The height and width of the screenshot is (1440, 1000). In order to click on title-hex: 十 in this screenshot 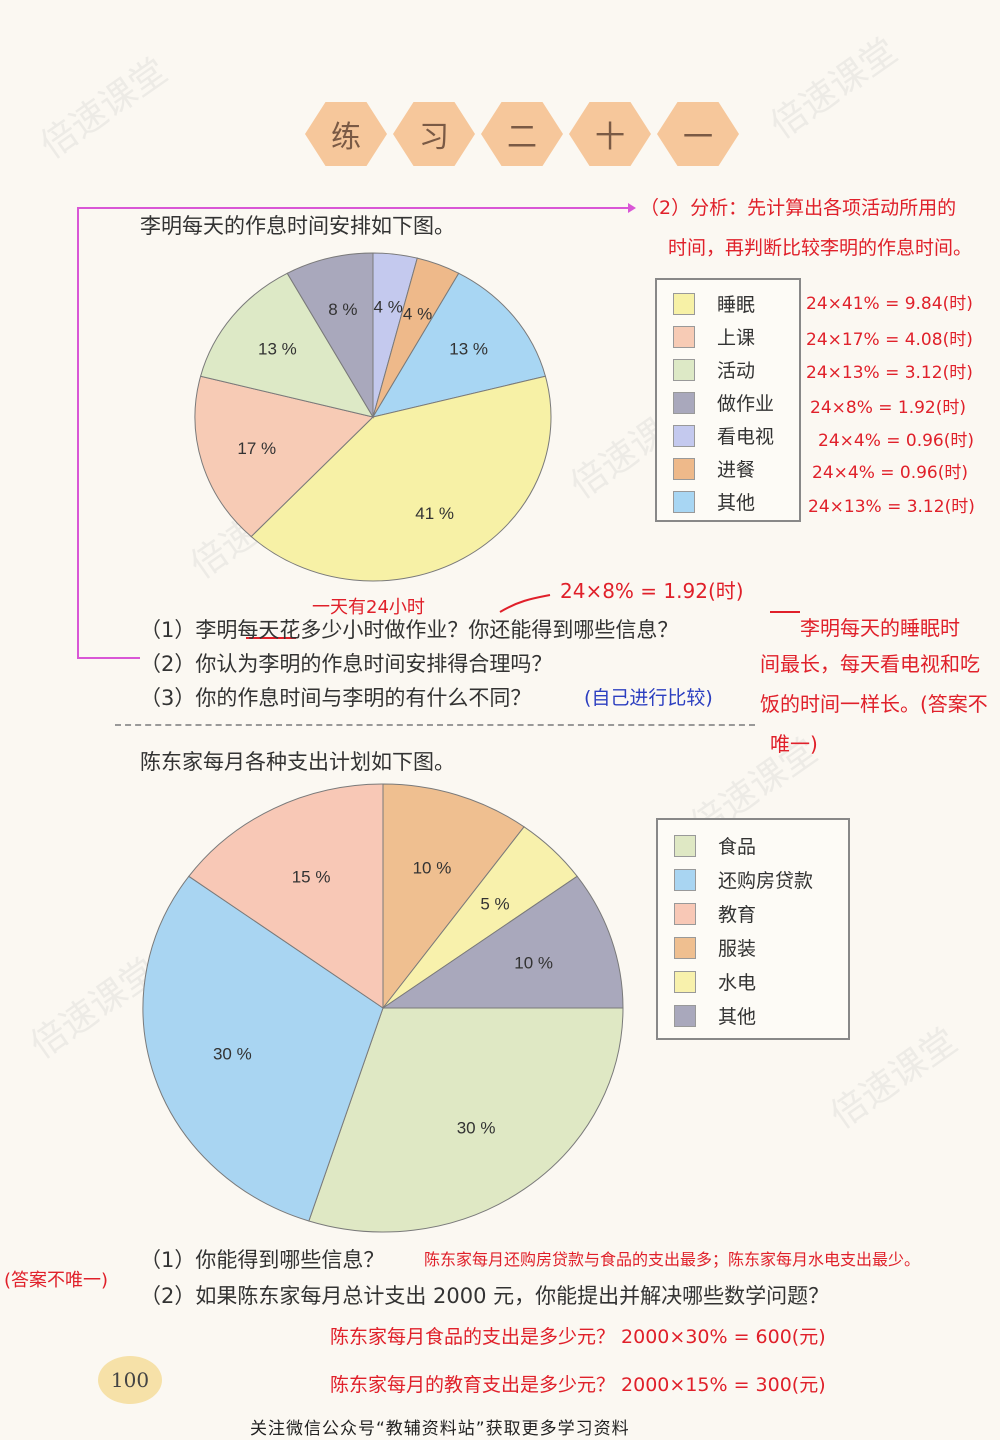, I will do `click(610, 134)`.